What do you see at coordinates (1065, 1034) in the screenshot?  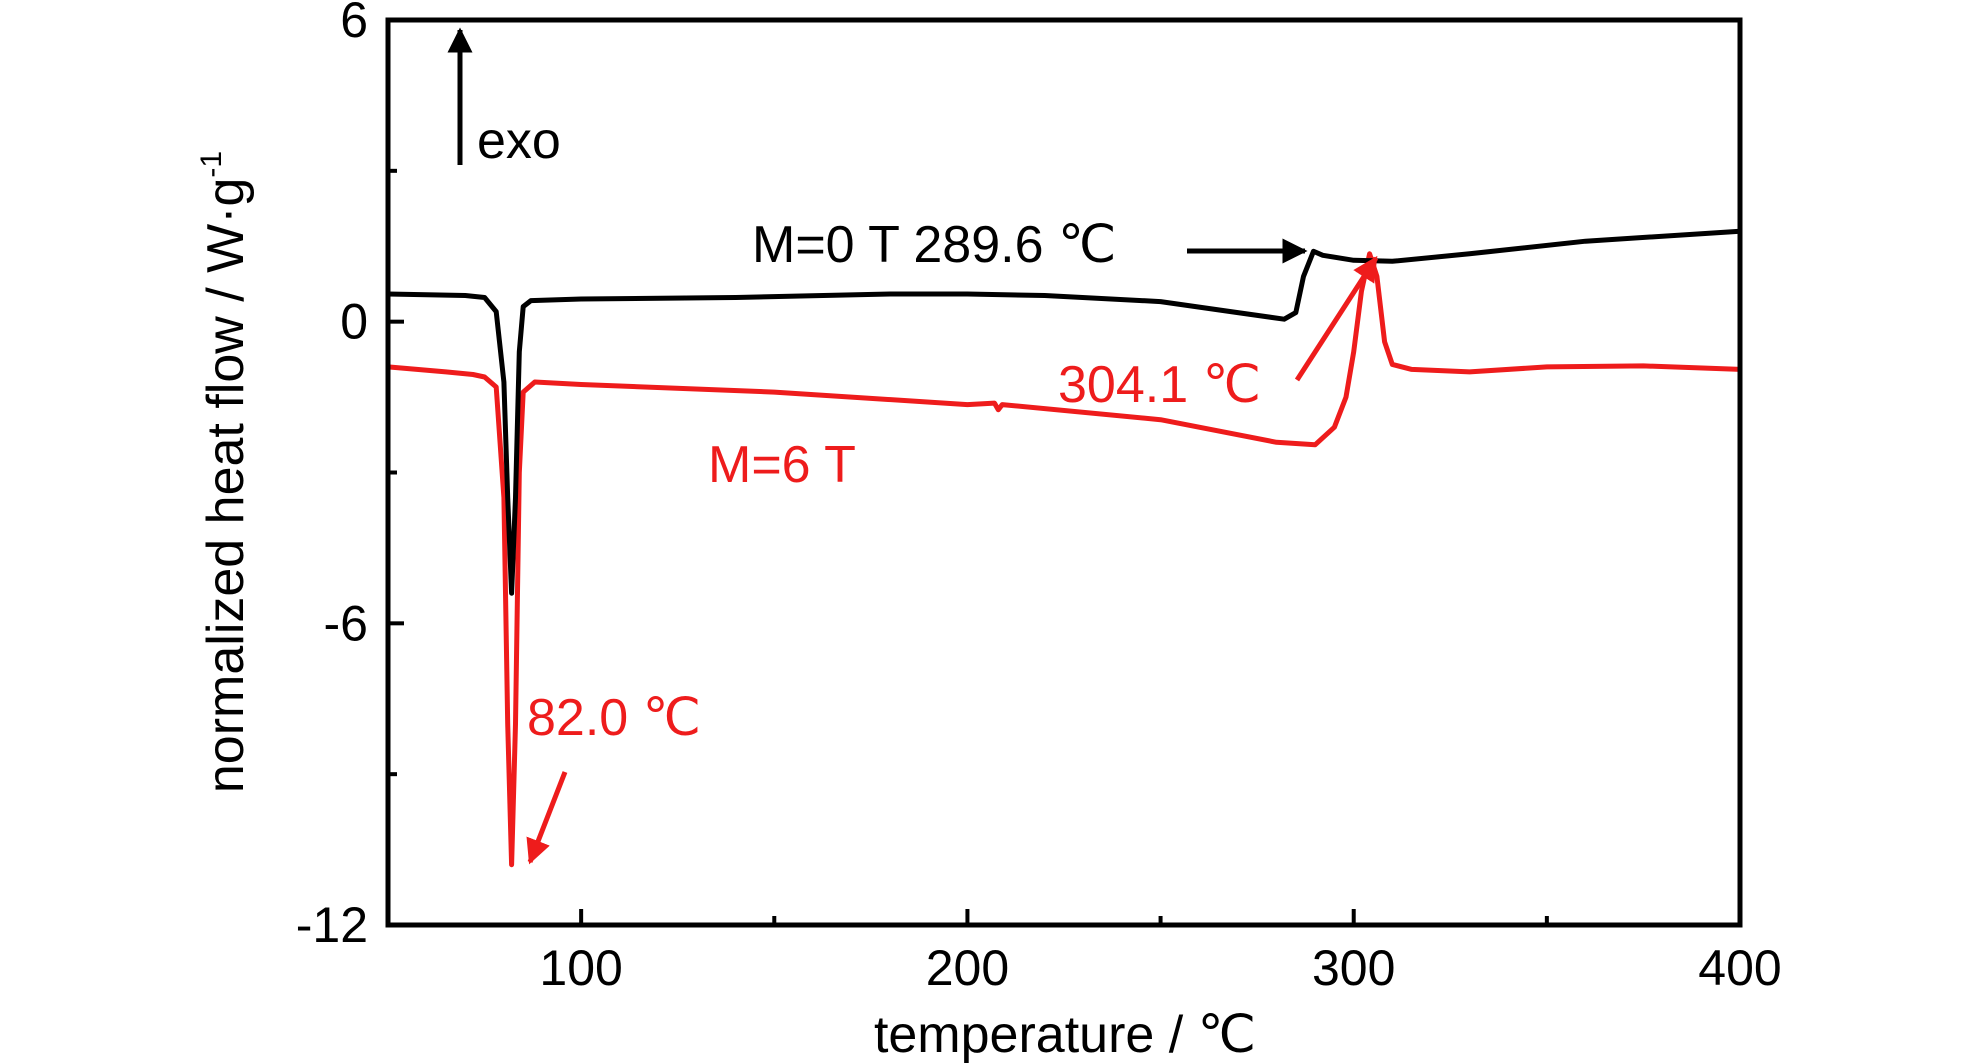 I see `x-axis-title: temperature / ℃` at bounding box center [1065, 1034].